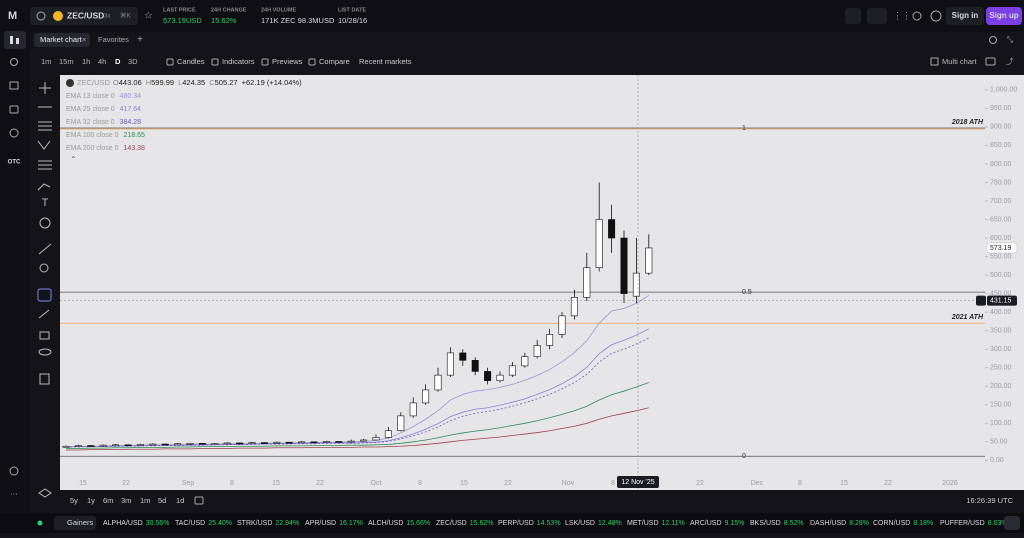  I want to click on gainers-button, so click(75, 523).